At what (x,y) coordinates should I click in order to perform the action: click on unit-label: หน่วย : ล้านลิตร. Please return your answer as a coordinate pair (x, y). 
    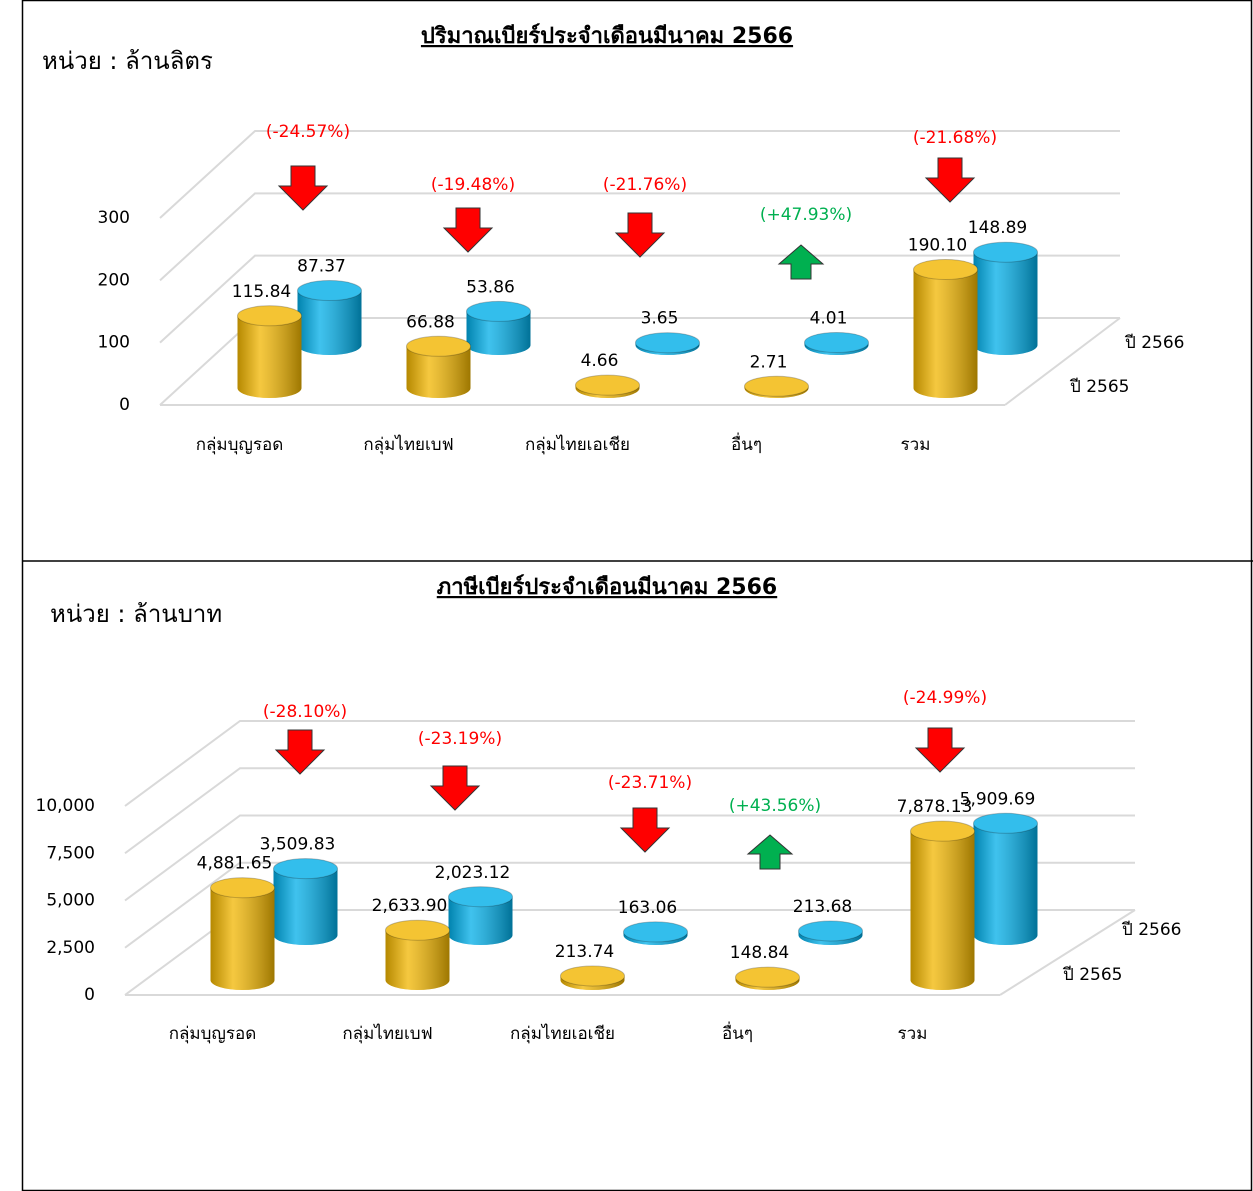
    Looking at the image, I should click on (127, 61).